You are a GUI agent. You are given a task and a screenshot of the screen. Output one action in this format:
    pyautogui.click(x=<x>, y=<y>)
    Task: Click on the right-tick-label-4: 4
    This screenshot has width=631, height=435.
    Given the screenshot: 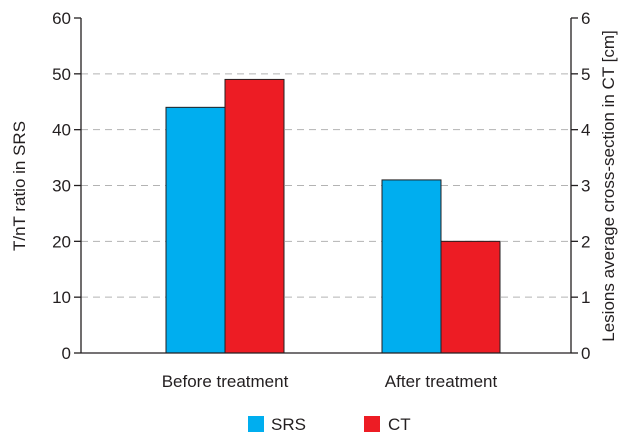 What is the action you would take?
    pyautogui.click(x=585, y=130)
    